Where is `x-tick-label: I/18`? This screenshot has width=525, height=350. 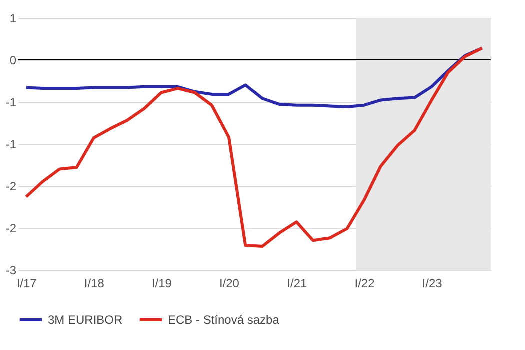 x-tick-label: I/18 is located at coordinates (94, 283).